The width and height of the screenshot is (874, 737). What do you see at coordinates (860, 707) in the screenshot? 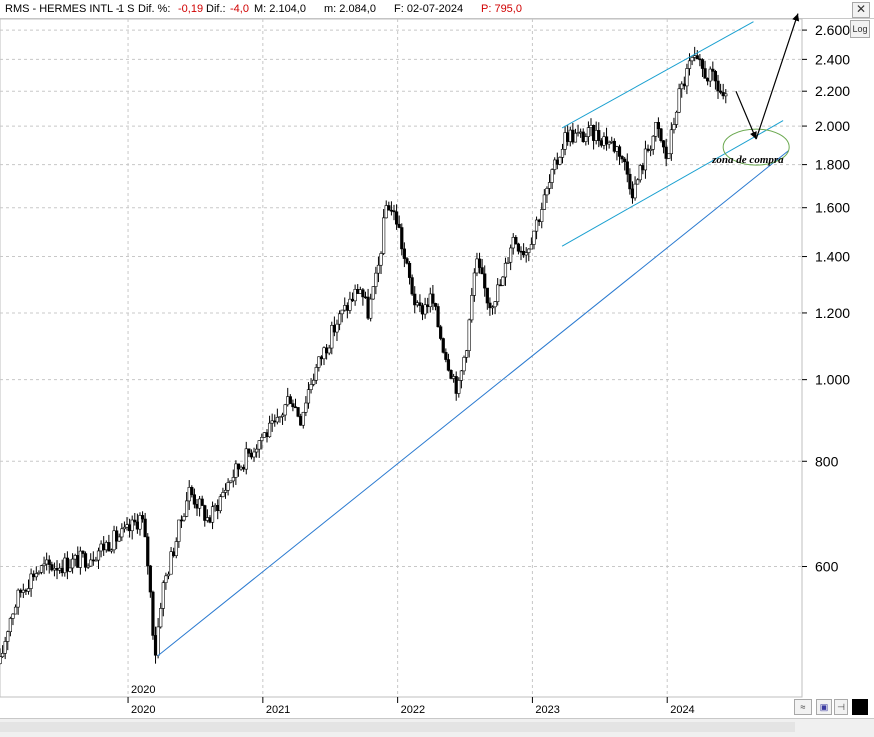
I see `fill-icon` at bounding box center [860, 707].